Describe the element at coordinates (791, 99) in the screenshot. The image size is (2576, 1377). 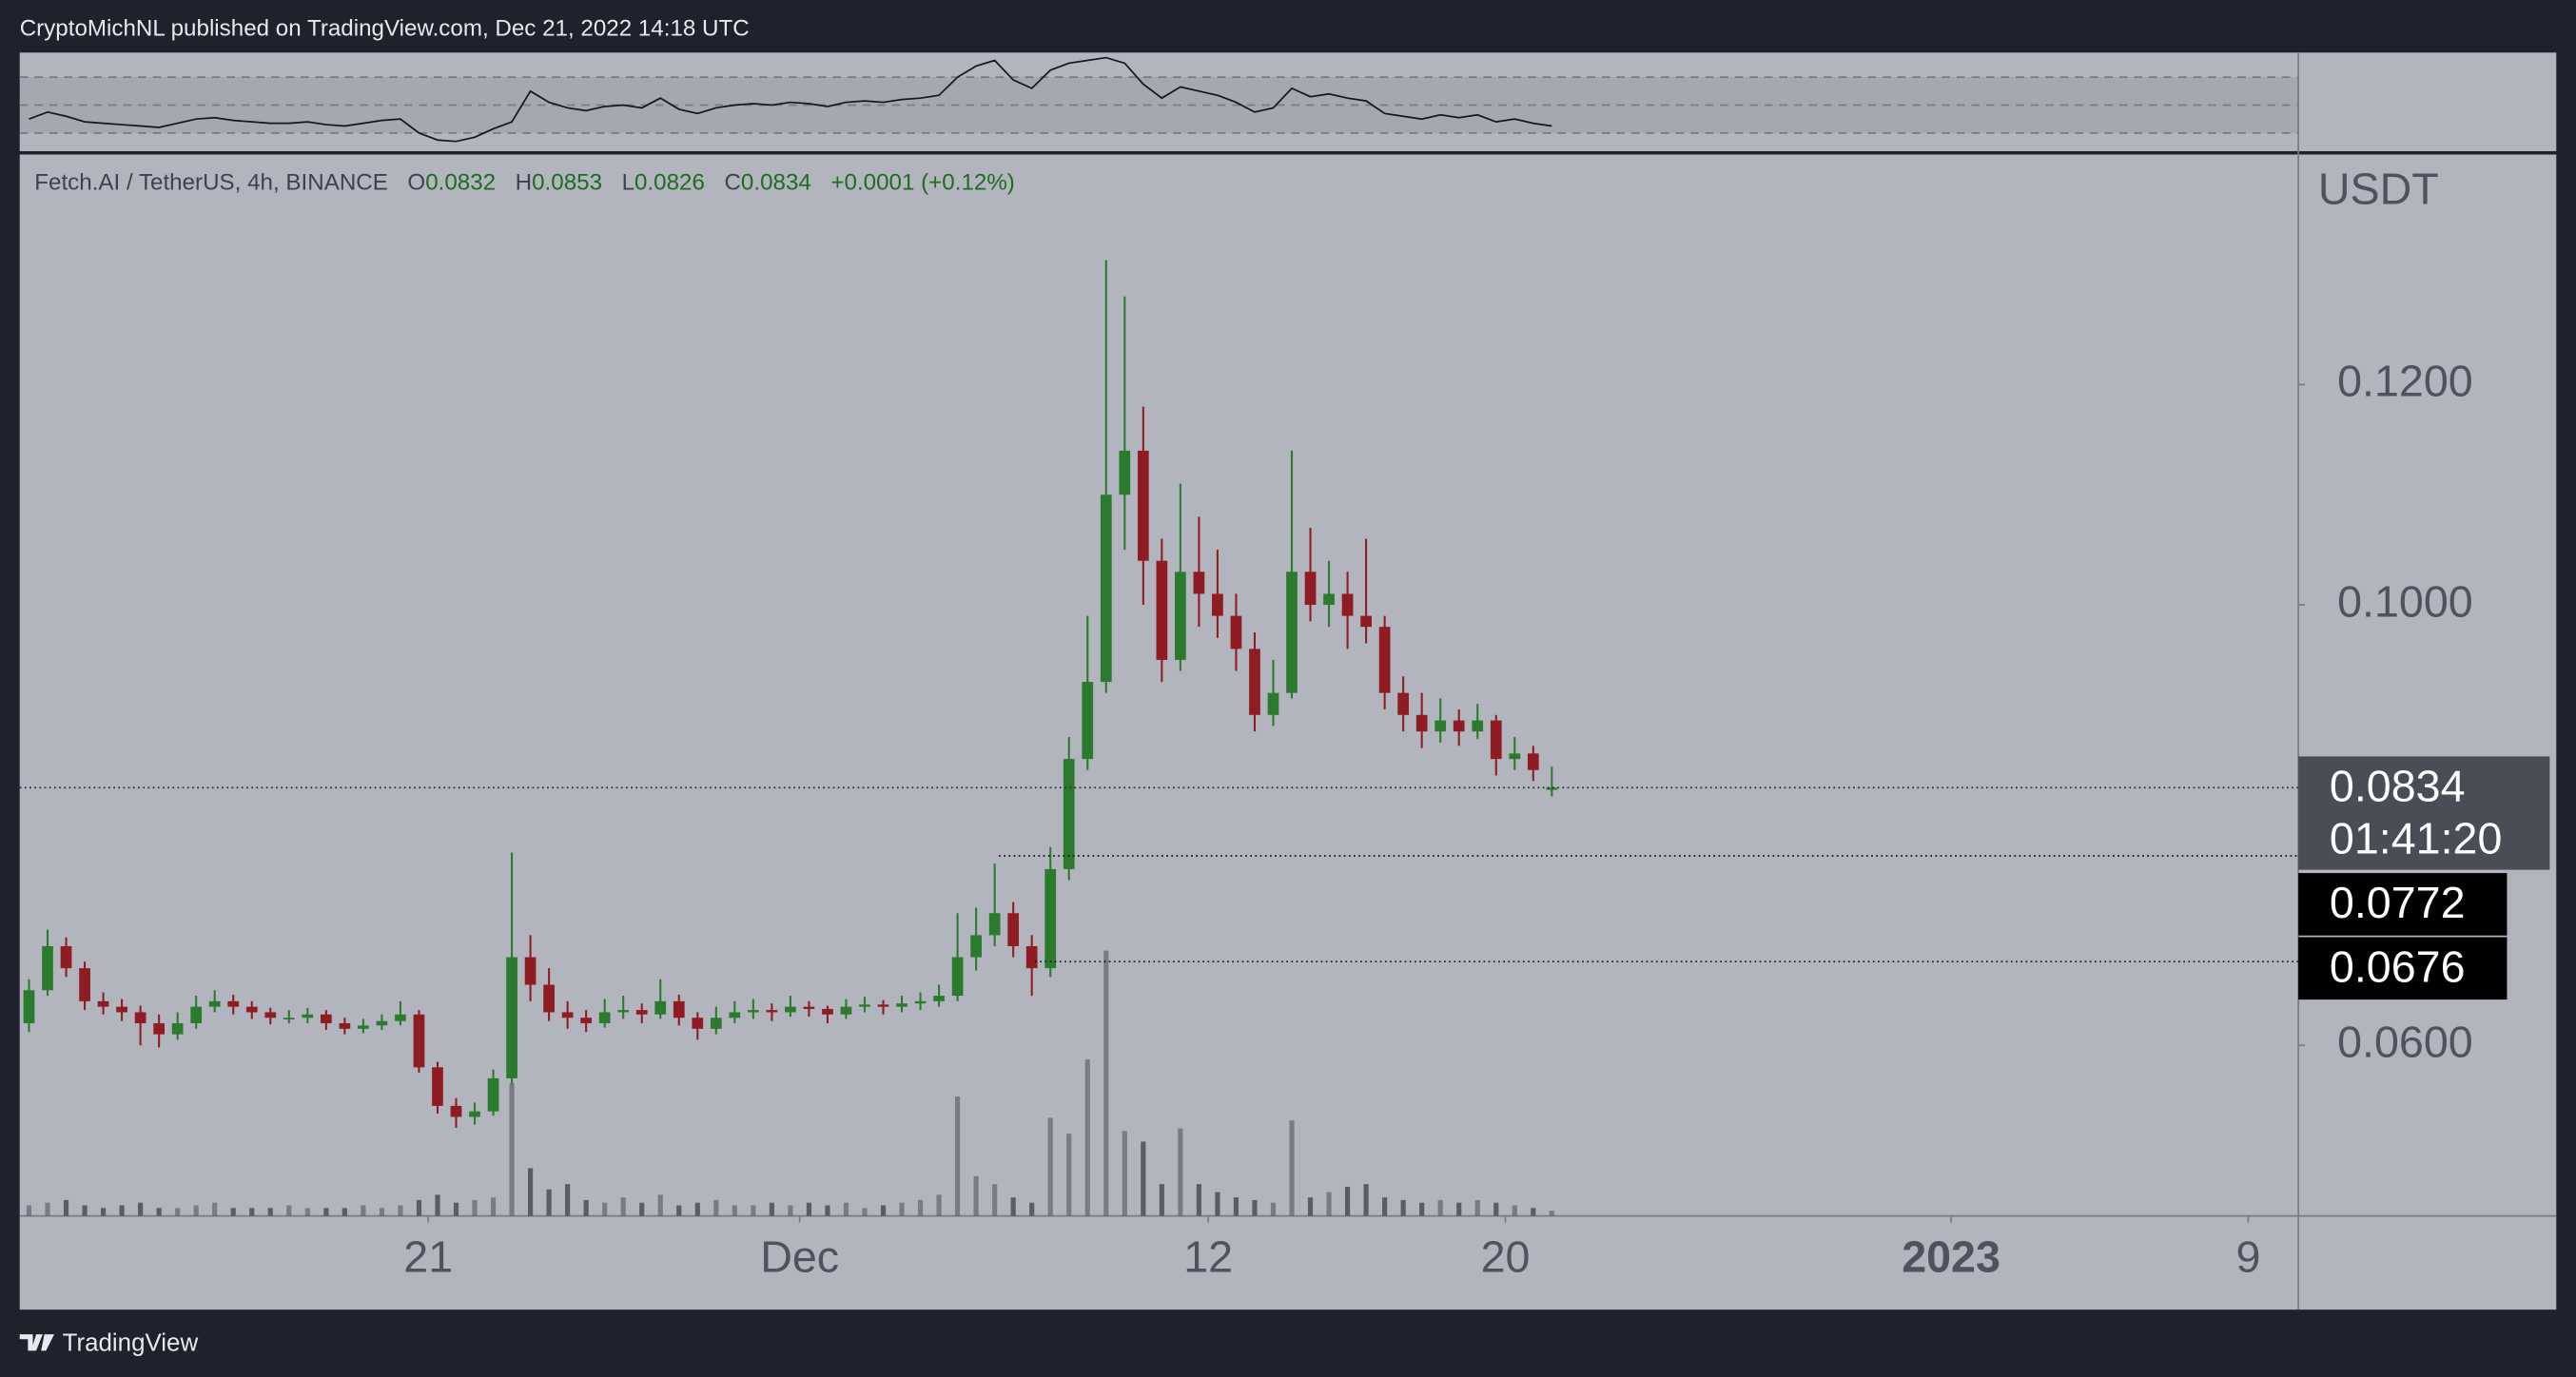
I see `rsi-line` at that location.